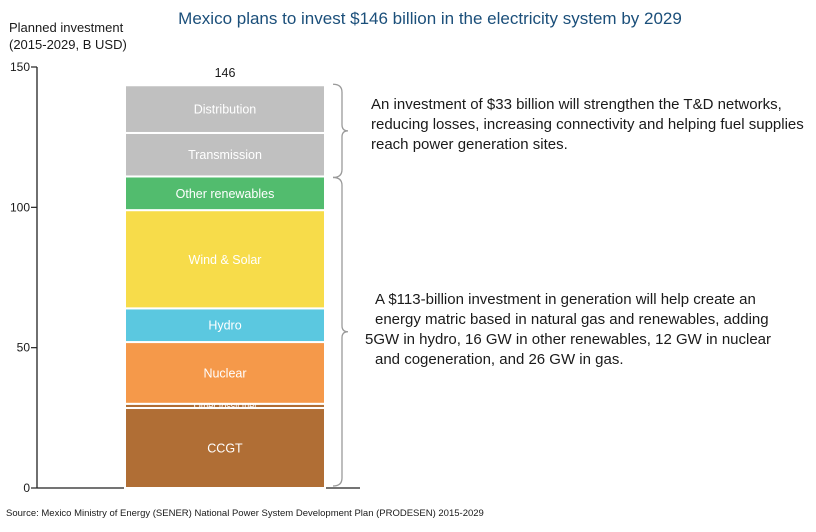 This screenshot has height=532, width=816. I want to click on segment-label: CCGT, so click(225, 449).